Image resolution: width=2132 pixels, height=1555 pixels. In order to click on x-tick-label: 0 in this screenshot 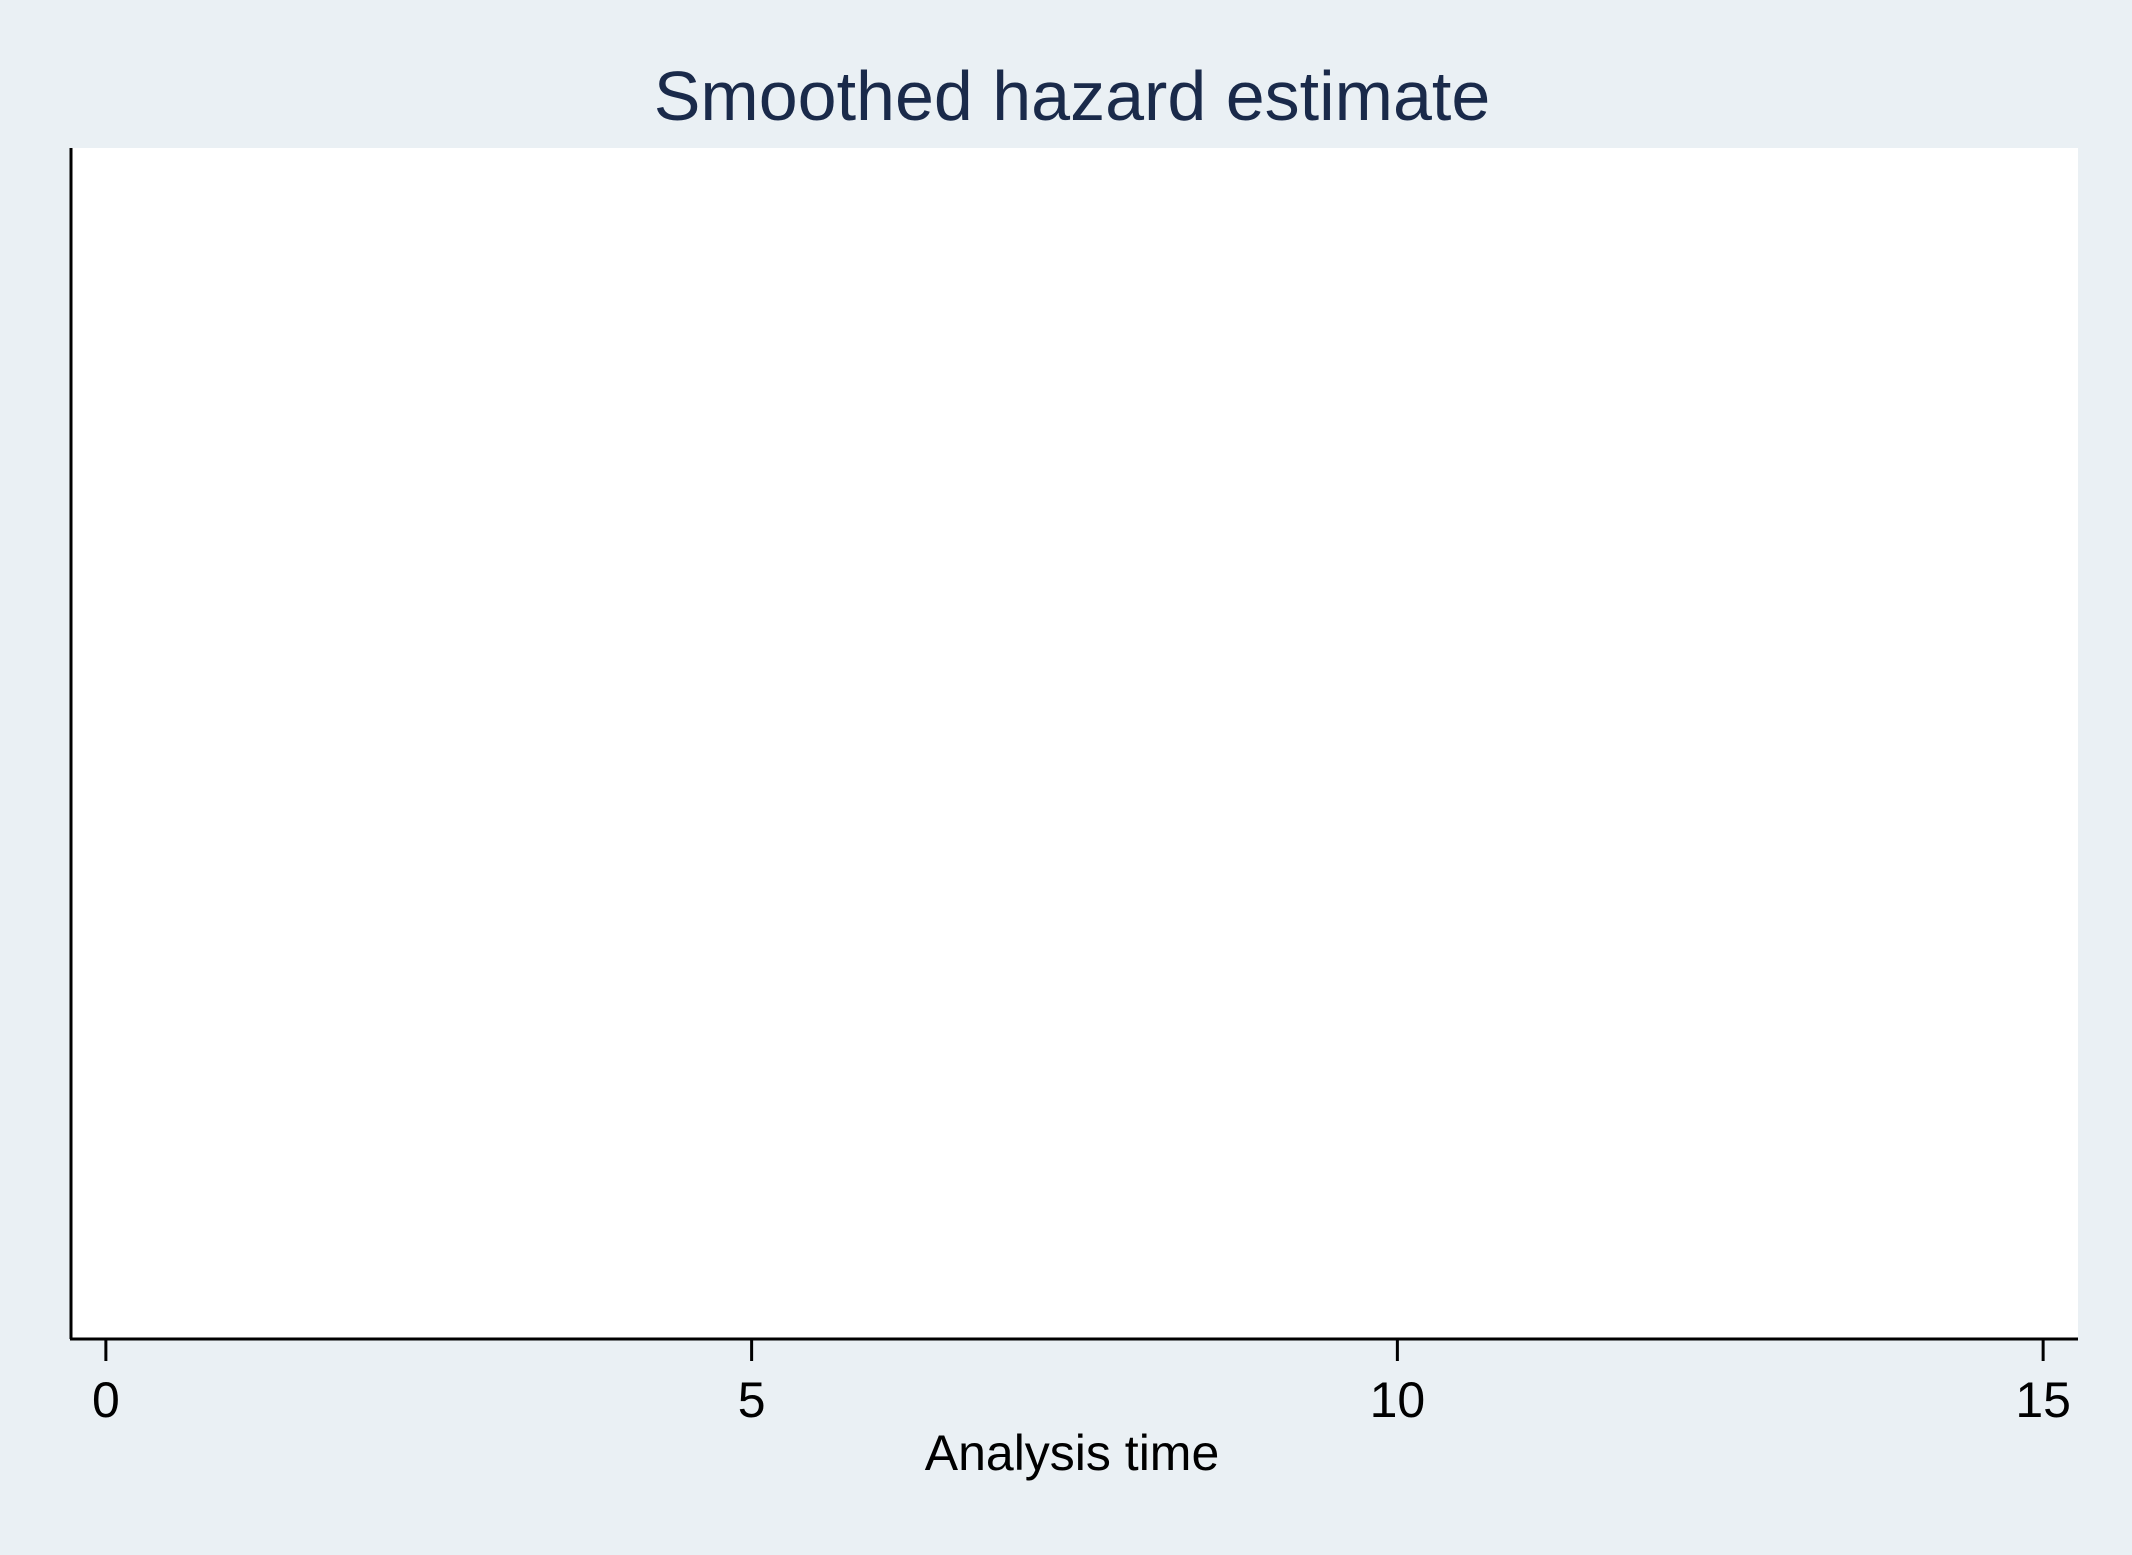, I will do `click(106, 1400)`.